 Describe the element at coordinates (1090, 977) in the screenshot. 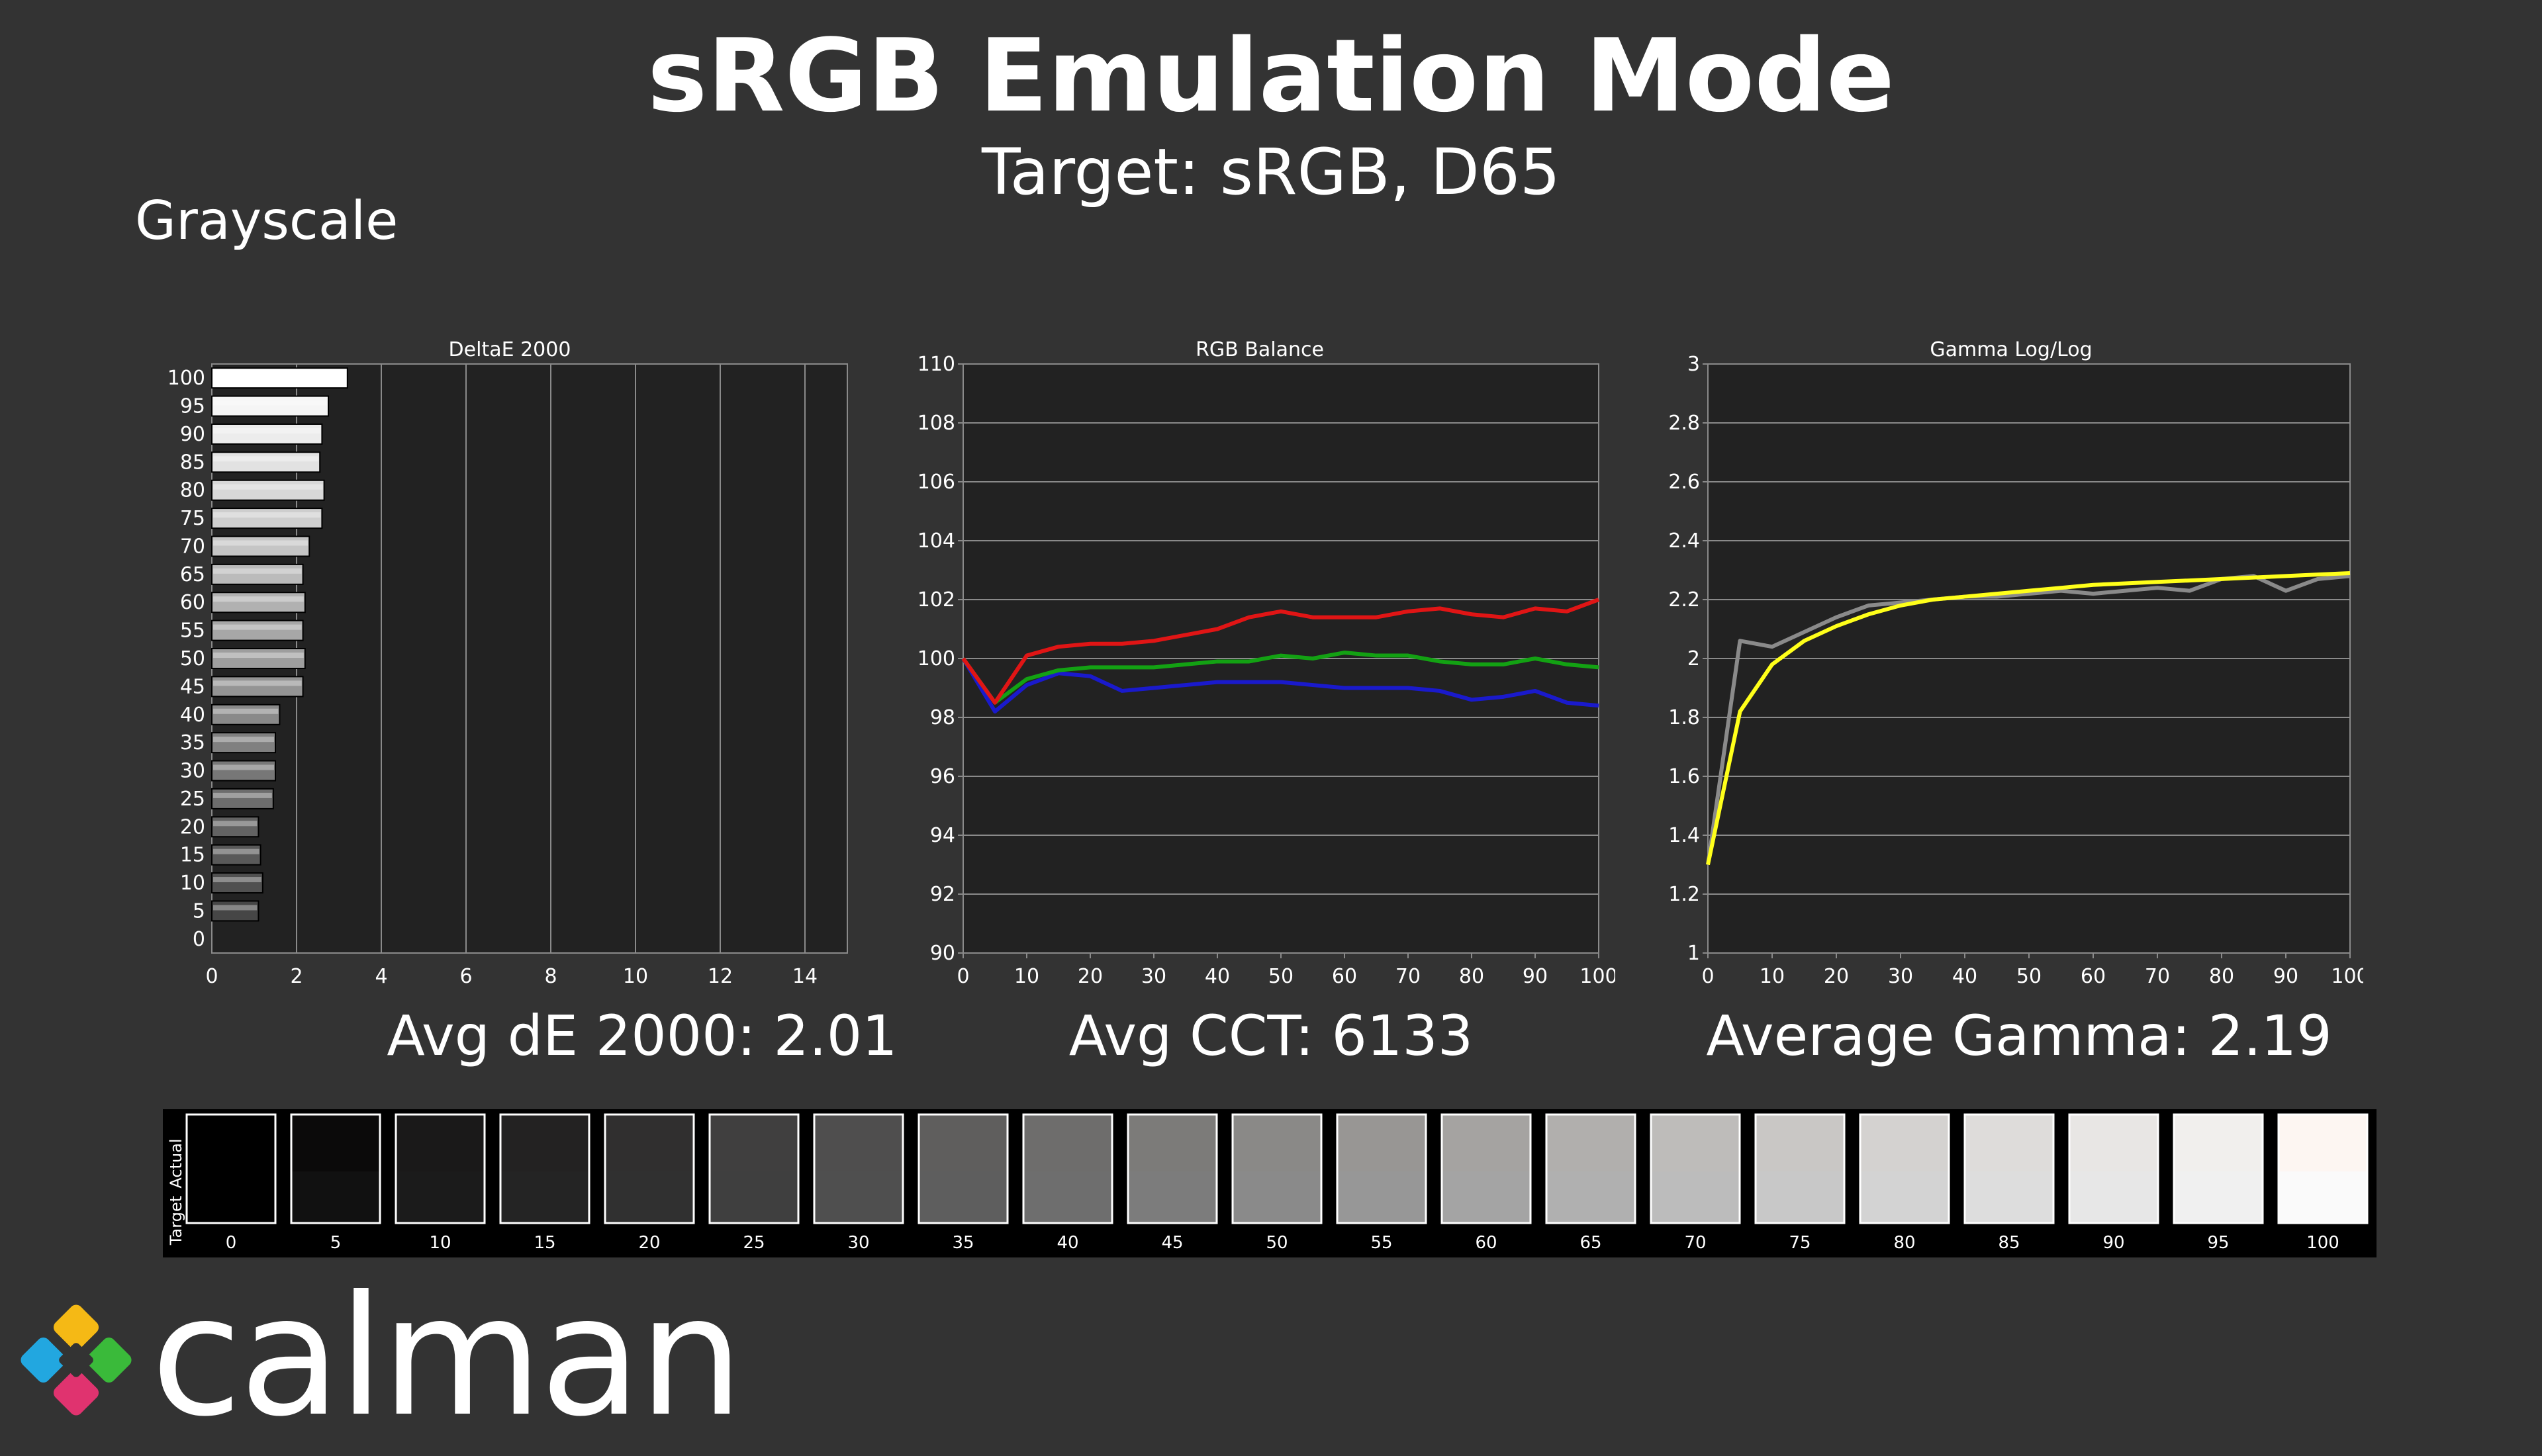

I see `rgb-x-tick: 20` at that location.